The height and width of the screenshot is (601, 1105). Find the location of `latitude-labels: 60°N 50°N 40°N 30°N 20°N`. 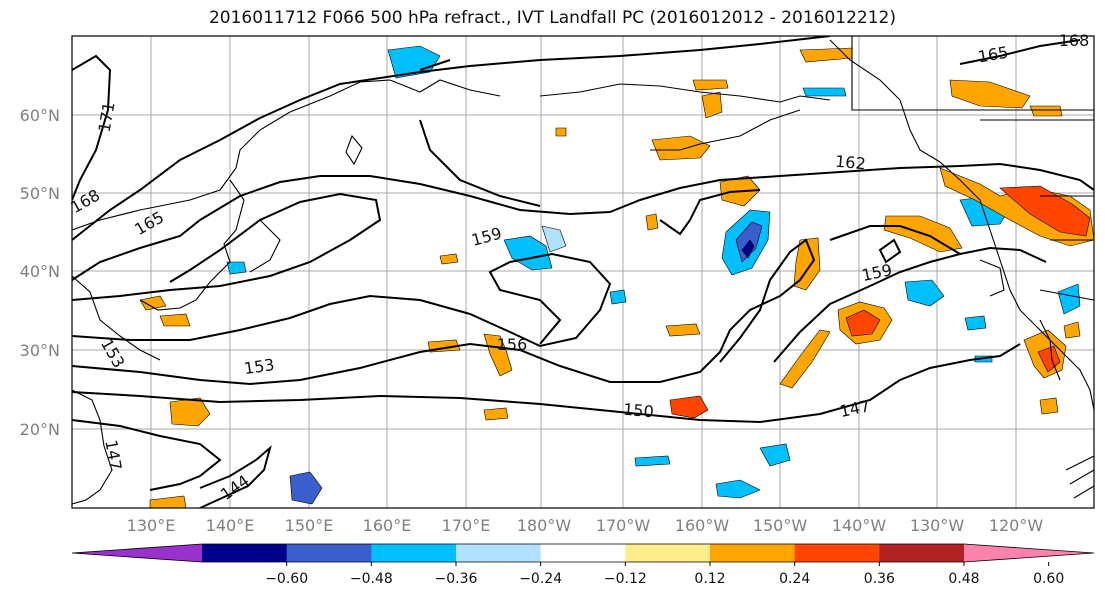

latitude-labels: 60°N 50°N 40°N 30°N 20°N is located at coordinates (40, 272).